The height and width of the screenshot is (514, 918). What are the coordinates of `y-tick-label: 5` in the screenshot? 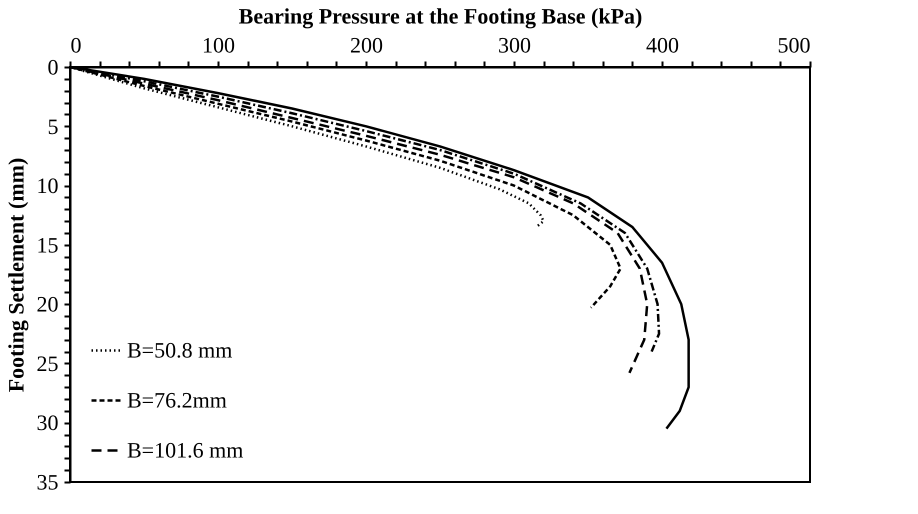 It's located at (53, 126).